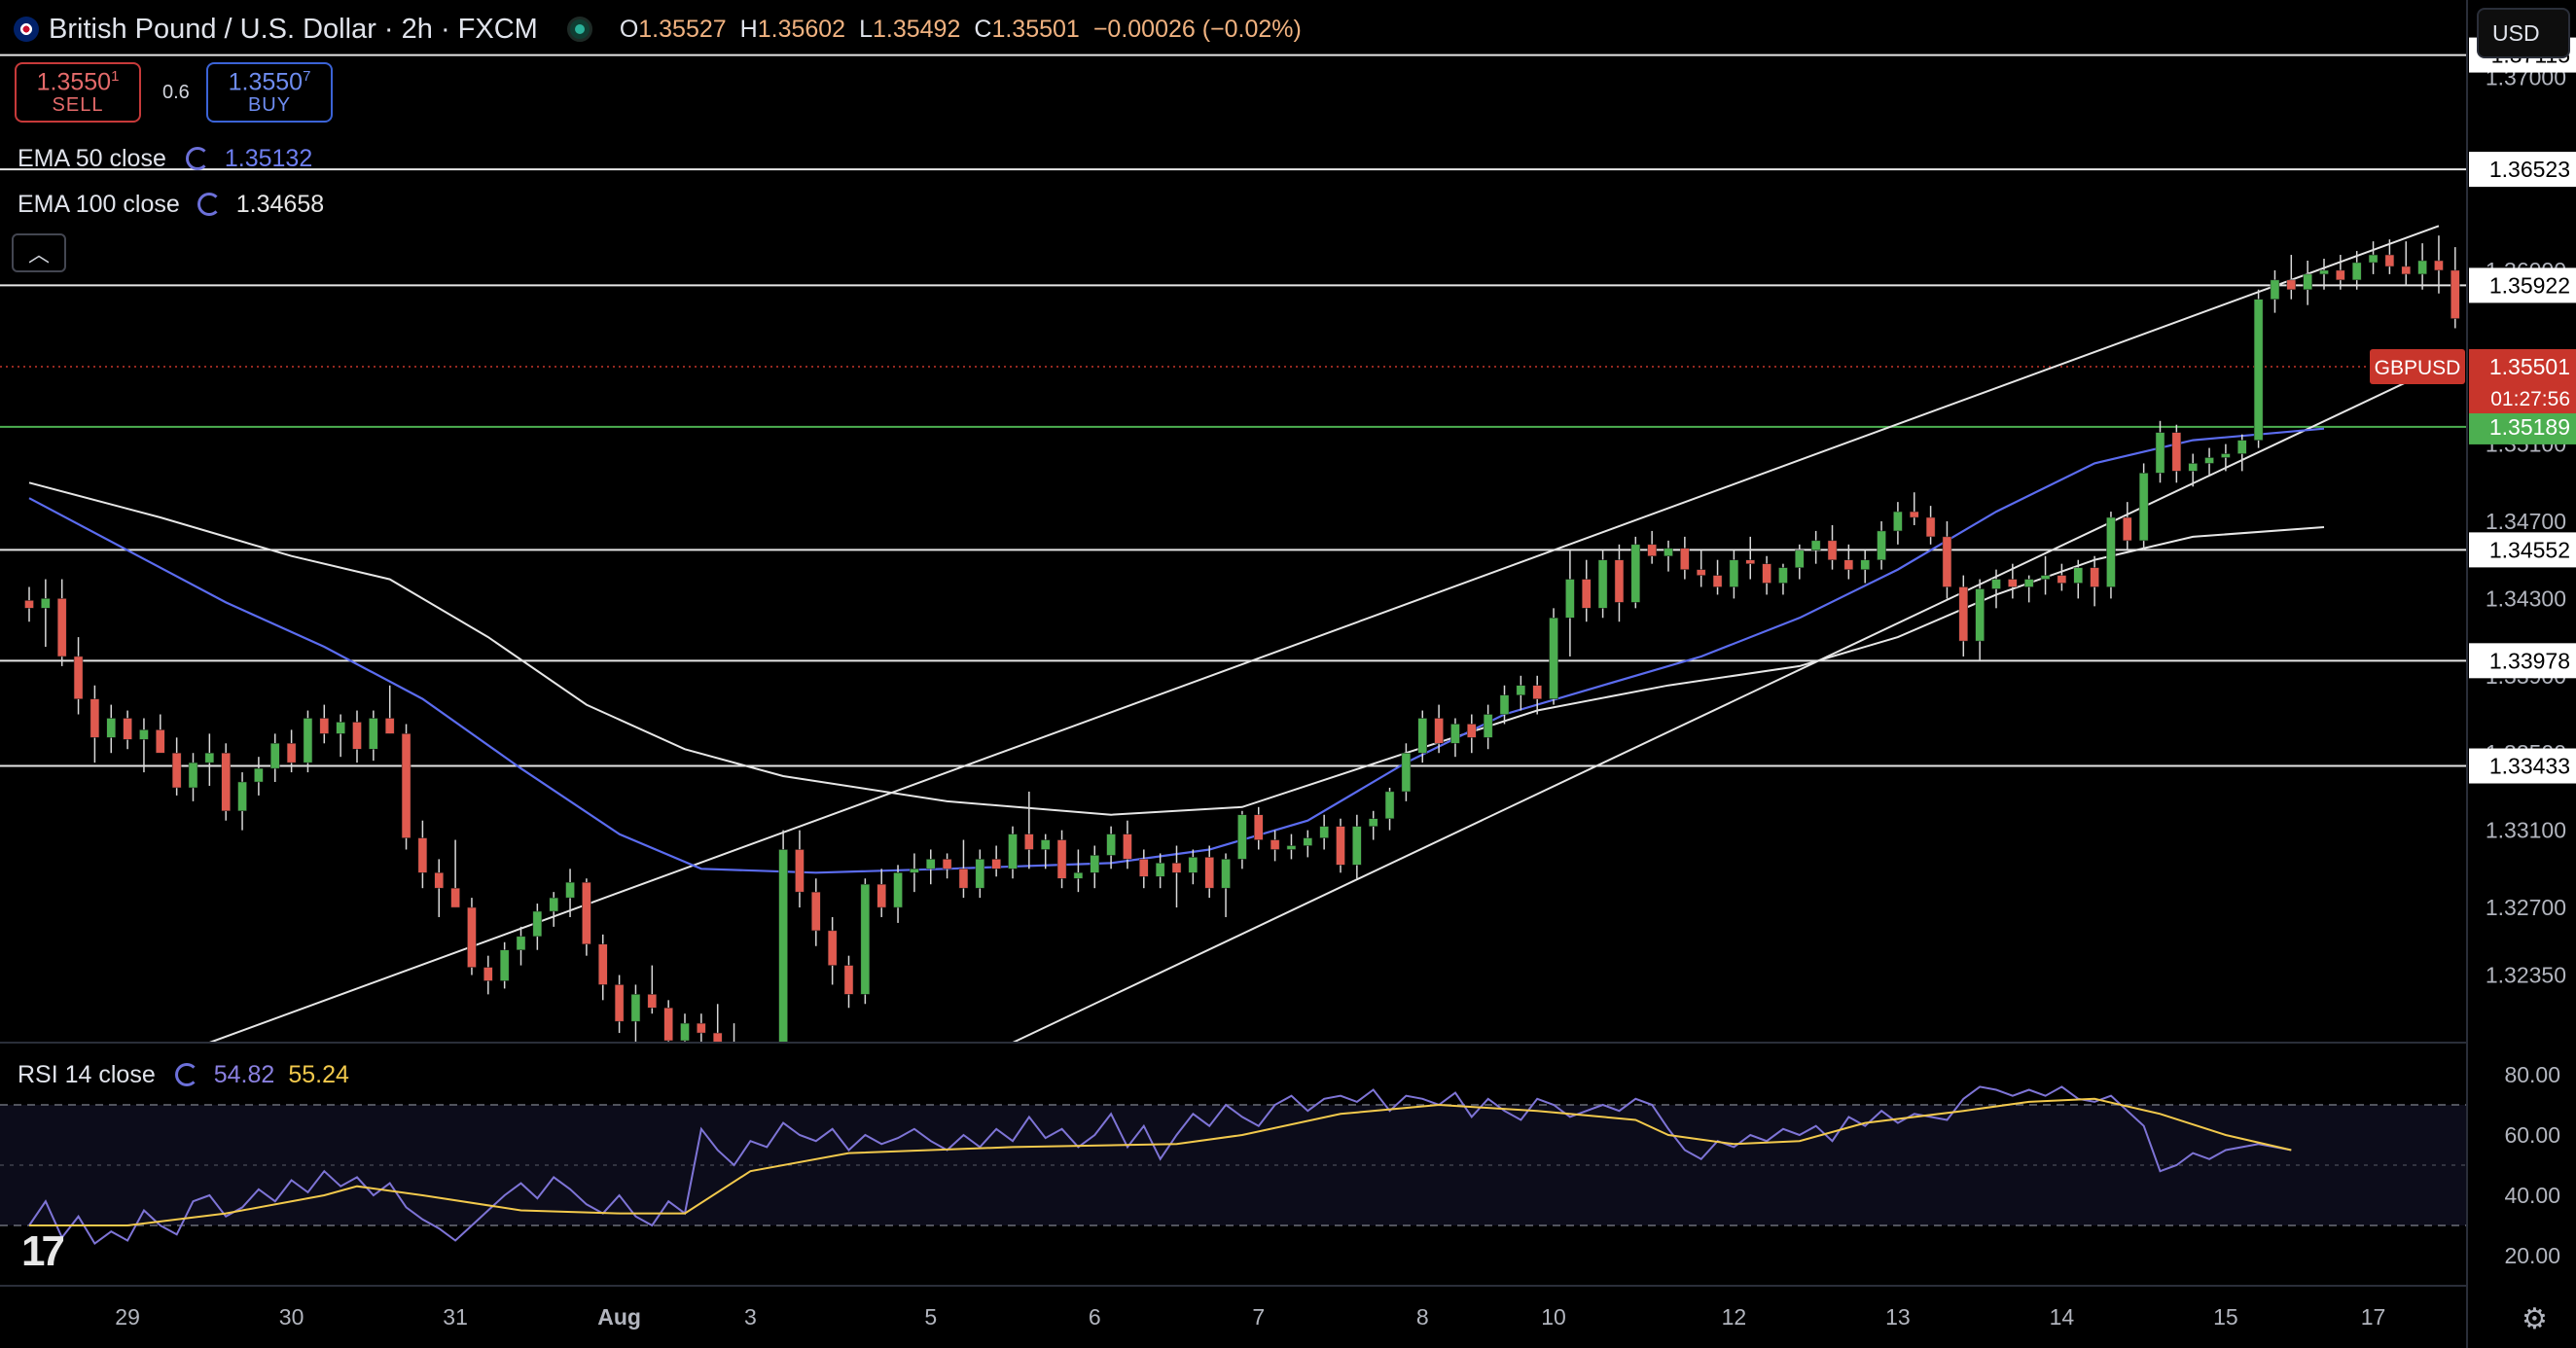  Describe the element at coordinates (2062, 1317) in the screenshot. I see `time-tick-label: 14` at that location.